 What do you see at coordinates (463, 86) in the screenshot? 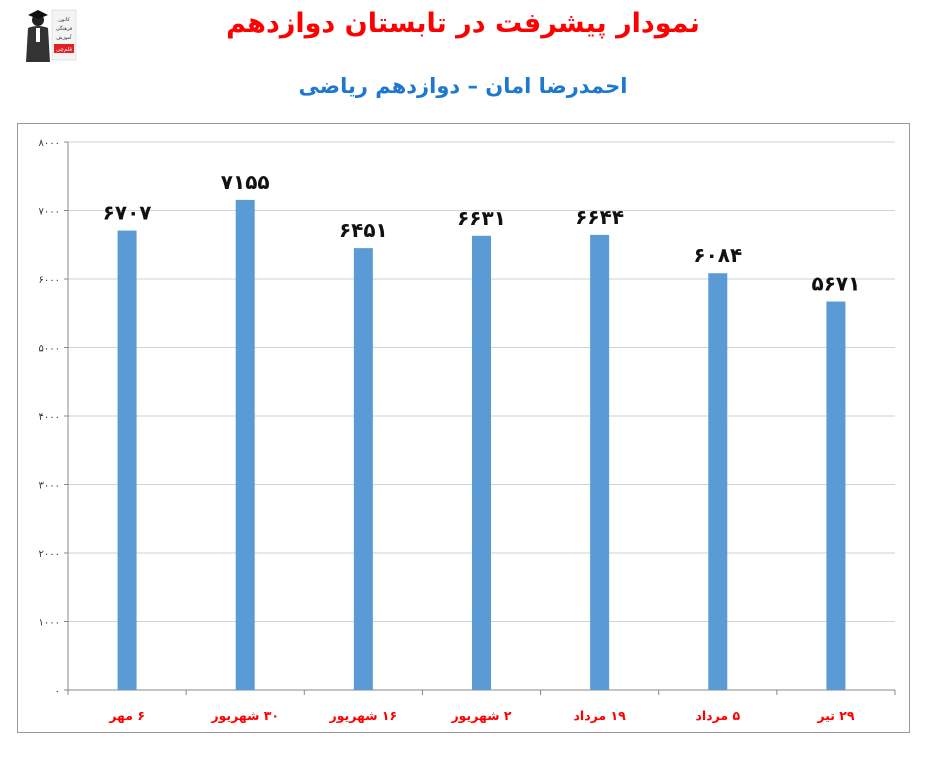
I see `chart-subtitle: احمدرضا امان – دوازدهم ریاضی` at bounding box center [463, 86].